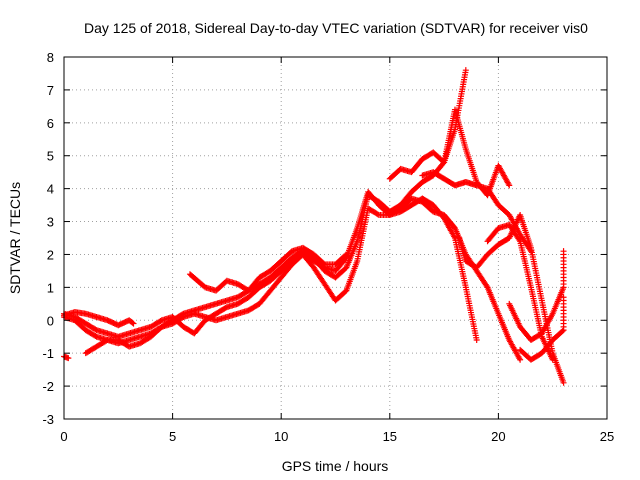 This screenshot has width=640, height=480. Describe the element at coordinates (50, 57) in the screenshot. I see `y-tick-label: 8` at that location.